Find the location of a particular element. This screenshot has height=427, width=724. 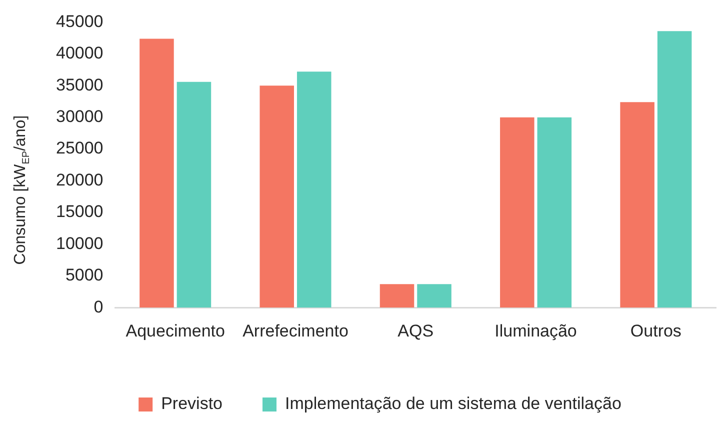

x-tick-label: Aquecimento is located at coordinates (175, 330).